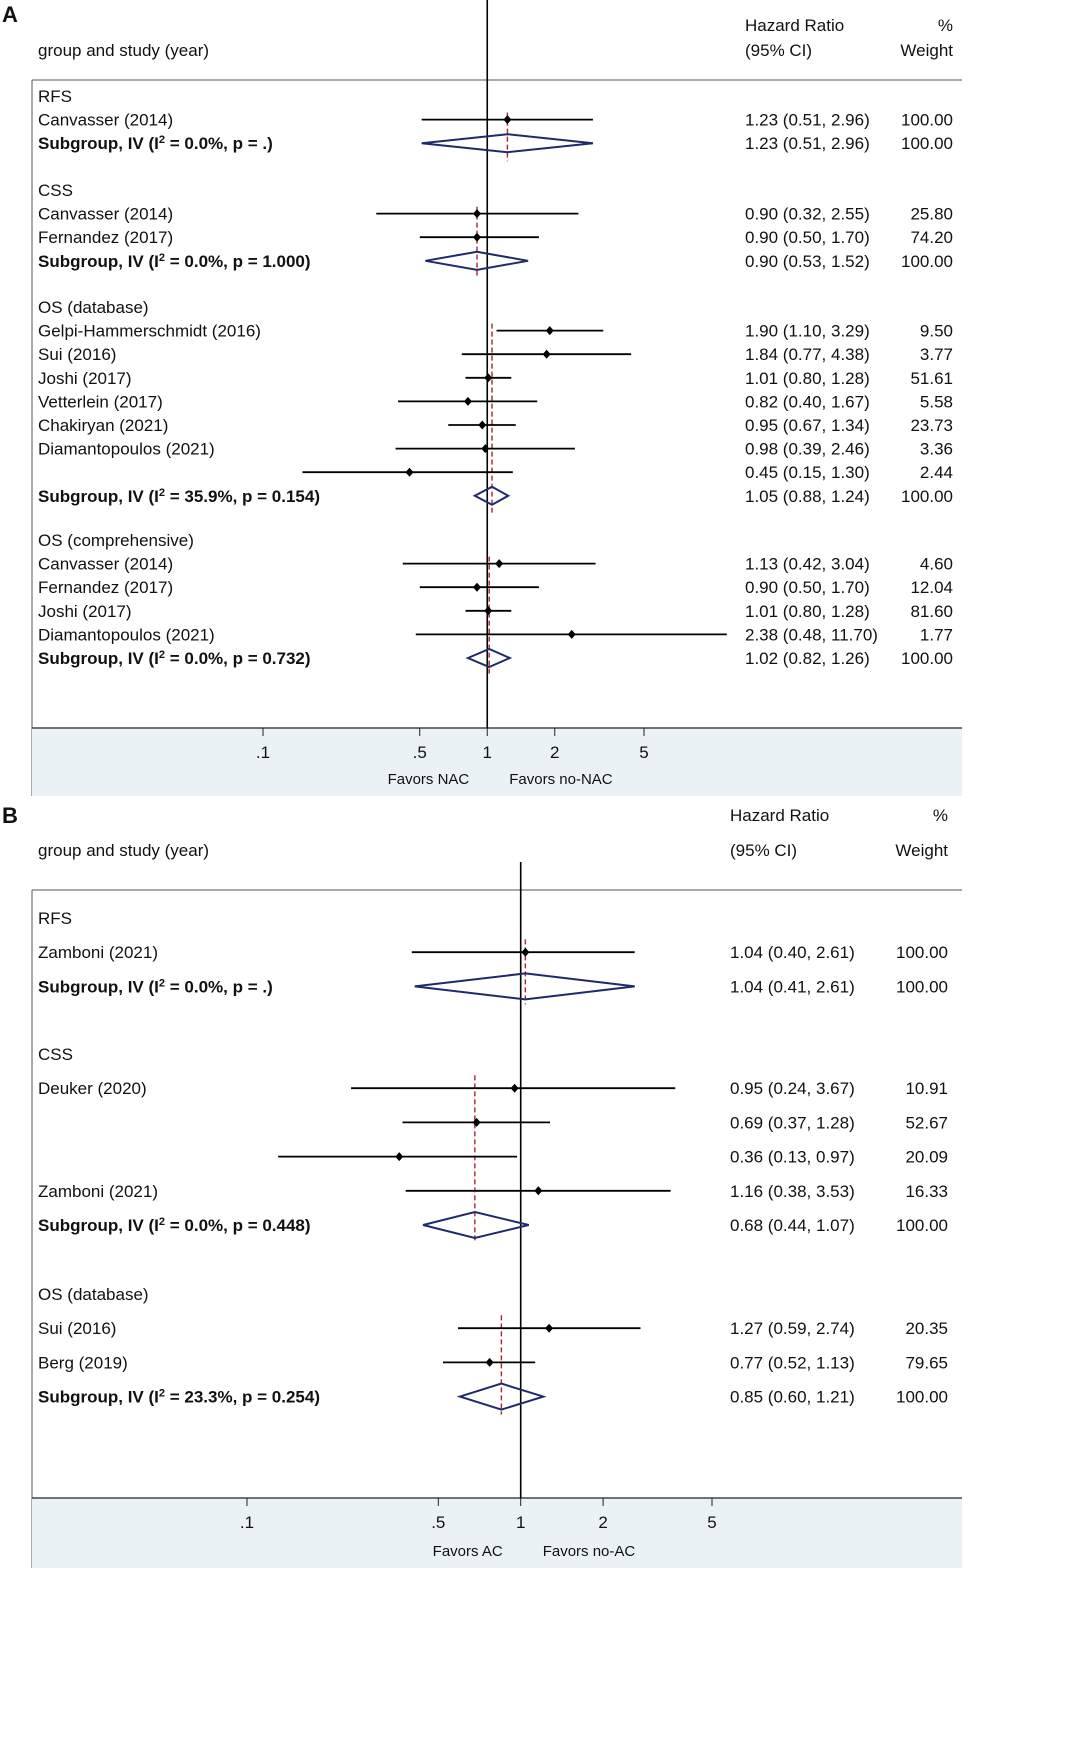 This screenshot has width=1069, height=1745. Describe the element at coordinates (807, 143) in the screenshot. I see `panel-a-subgroup-ci: 1.23 (0.51, 2.96)` at that location.